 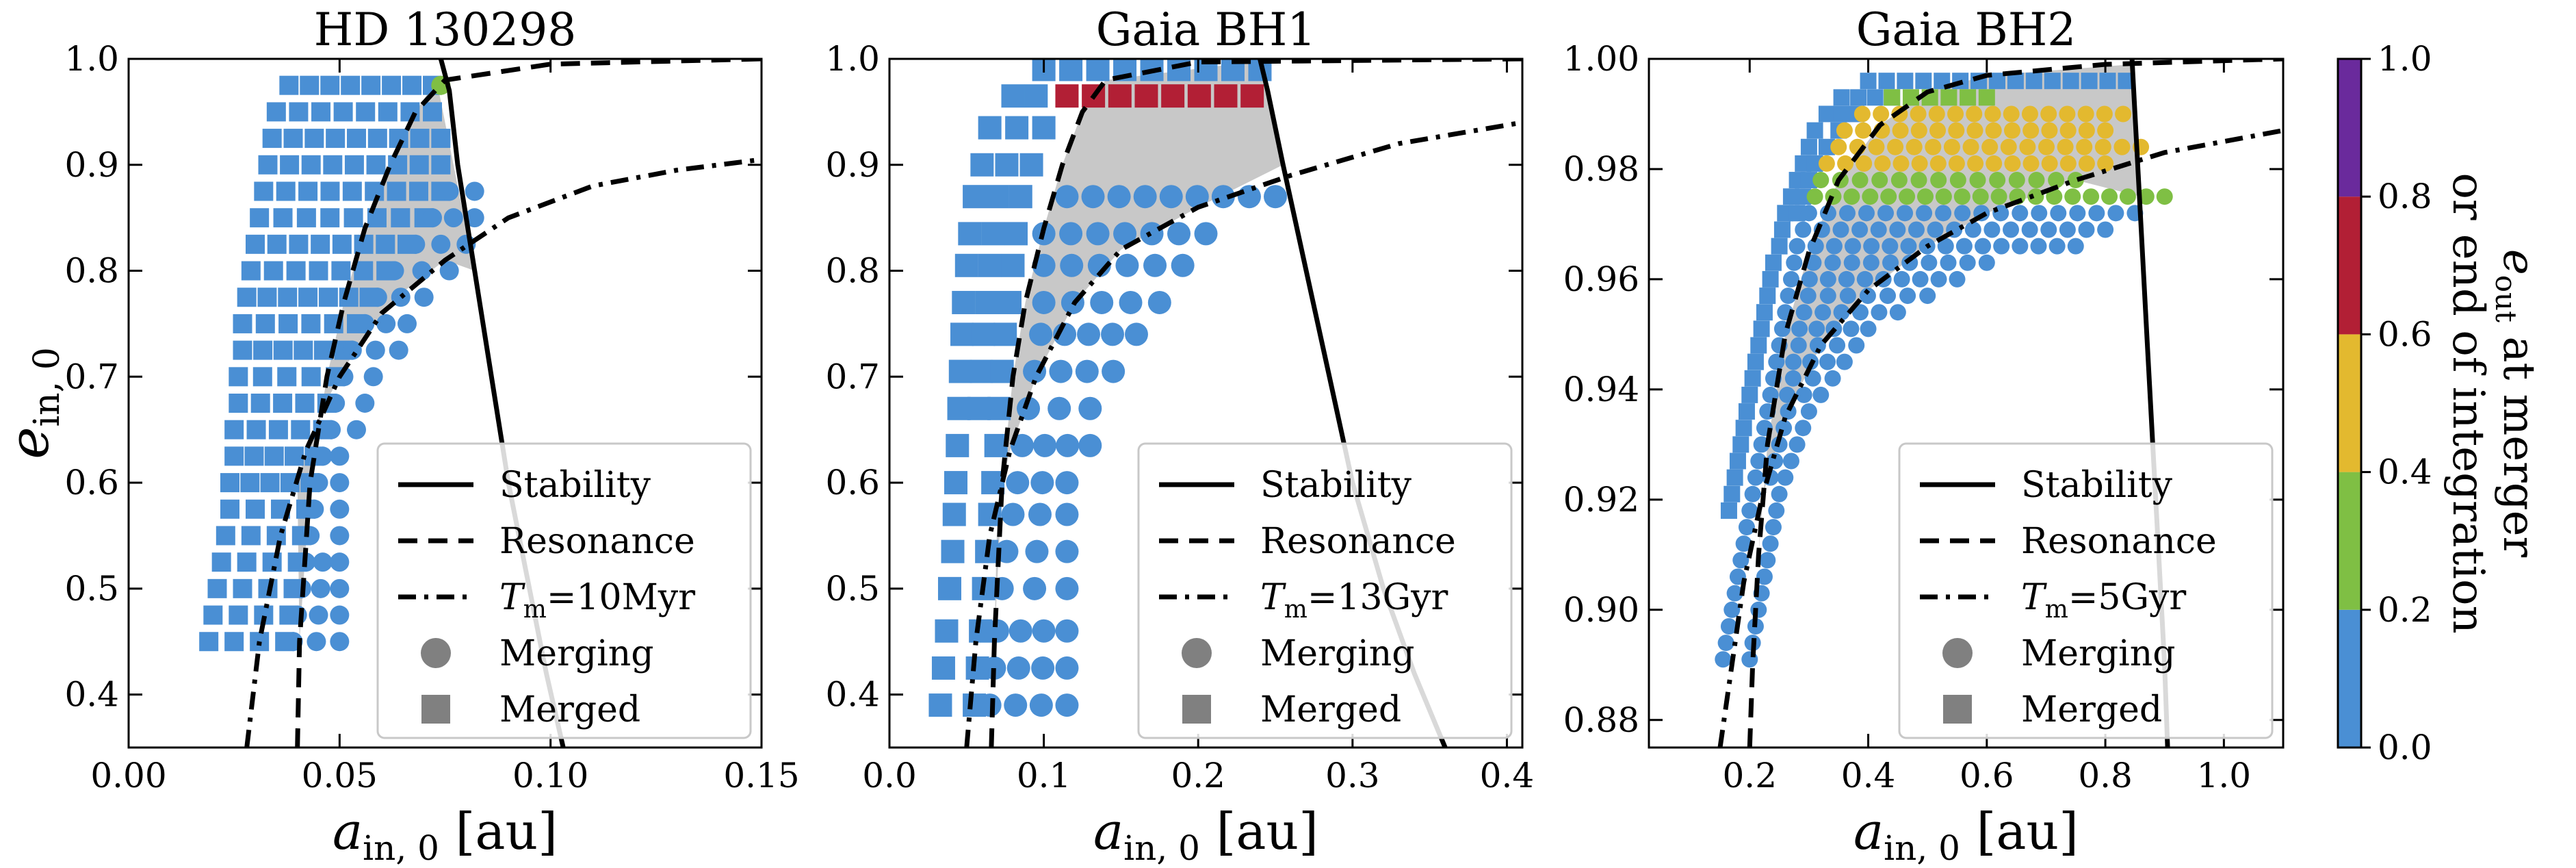 What do you see at coordinates (564, 590) in the screenshot?
I see `legend-box` at bounding box center [564, 590].